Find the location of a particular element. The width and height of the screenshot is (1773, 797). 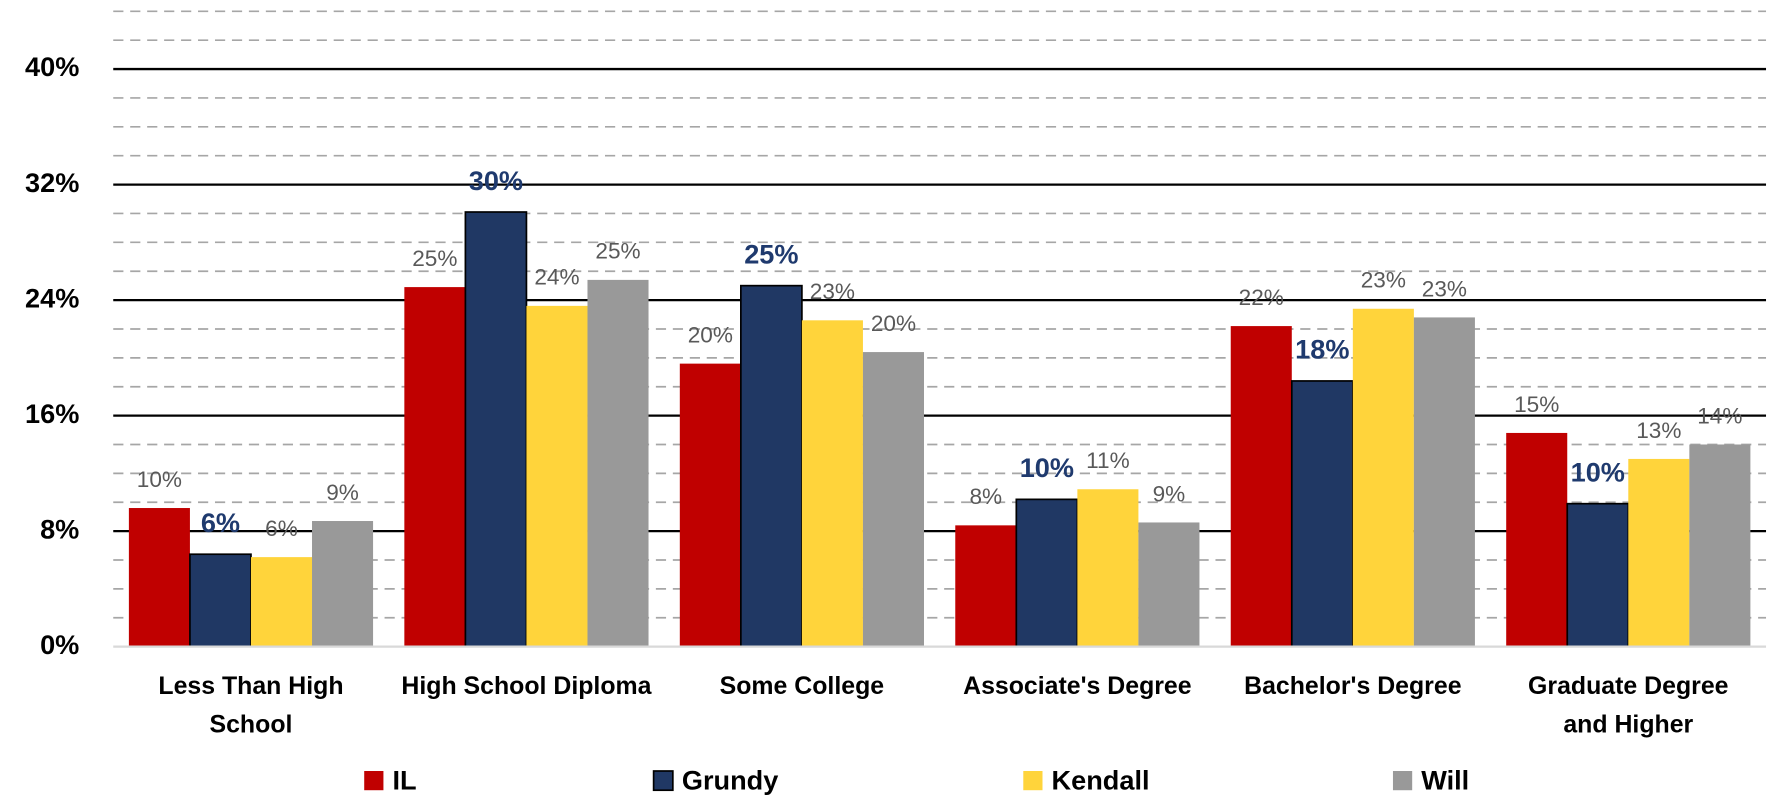

x-tick-label: Bachelor's Degree is located at coordinates (1353, 685).